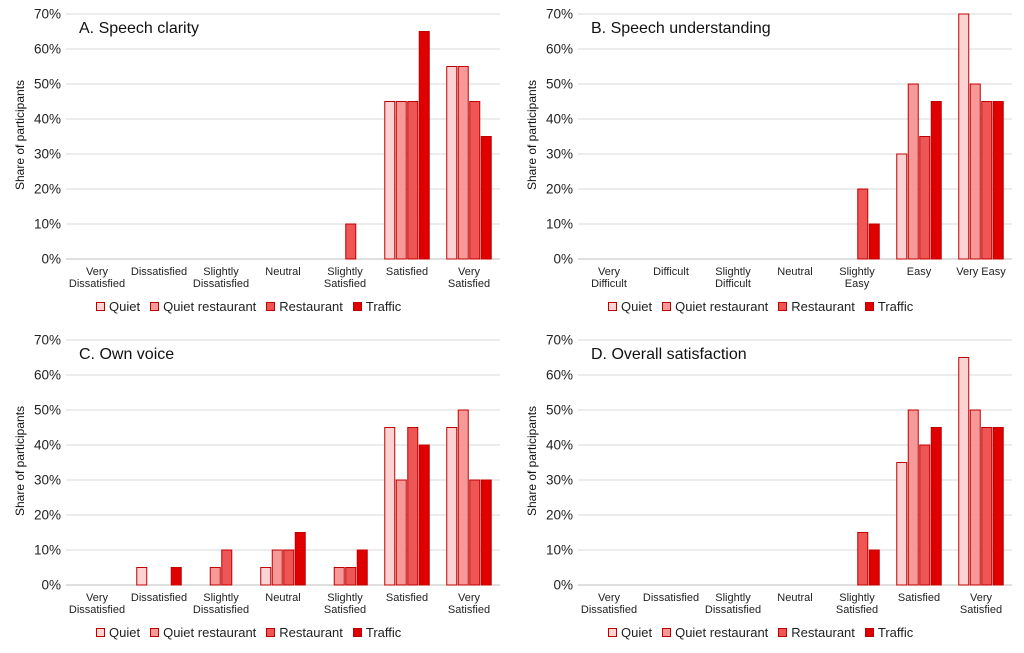 This screenshot has height=653, width=1024. Describe the element at coordinates (47, 515) in the screenshot. I see `c-ytick-label: 20%` at that location.